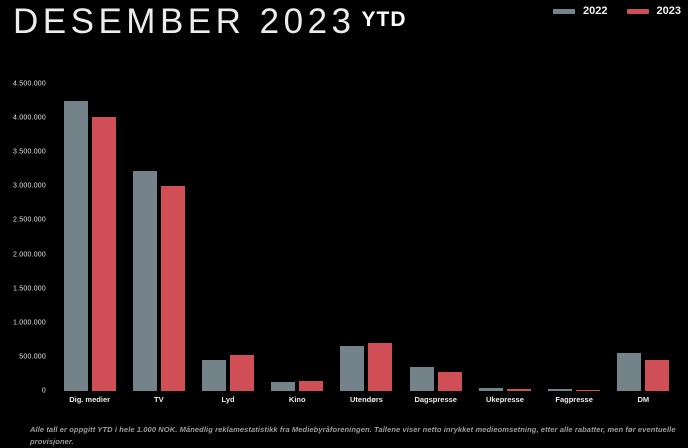 This screenshot has height=448, width=688. I want to click on bar-2023-tv, so click(172, 288).